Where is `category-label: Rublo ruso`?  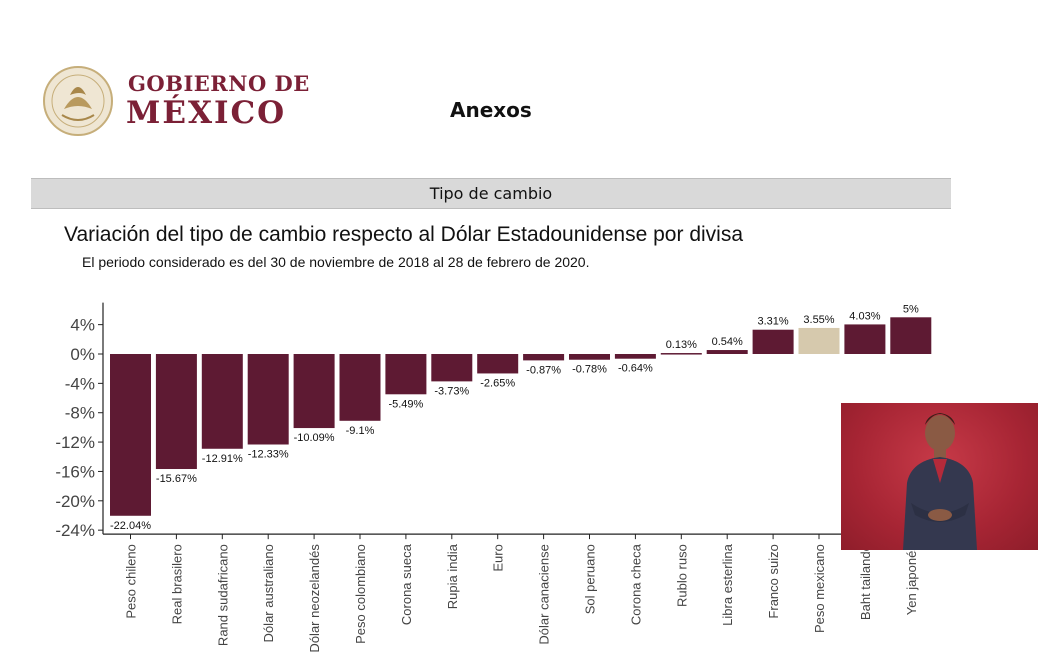
category-label: Rublo ruso is located at coordinates (681, 575).